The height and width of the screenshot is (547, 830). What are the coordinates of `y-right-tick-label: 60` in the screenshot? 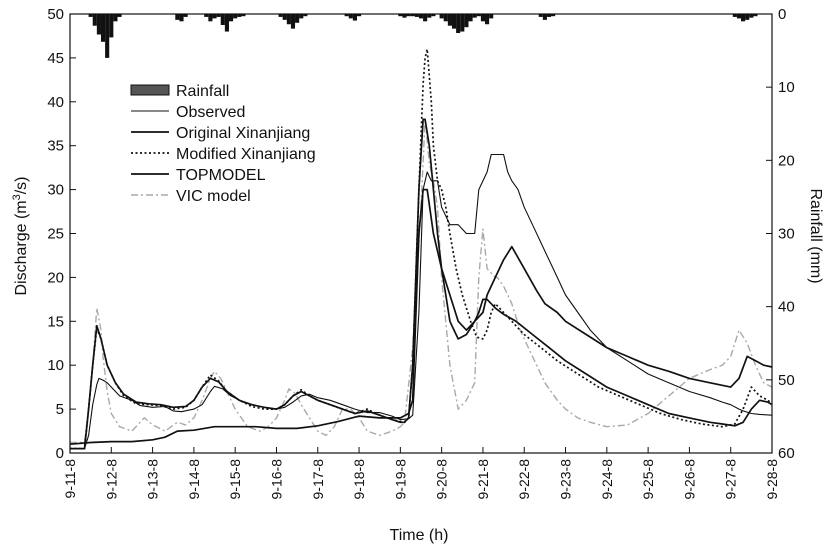 It's located at (786, 453).